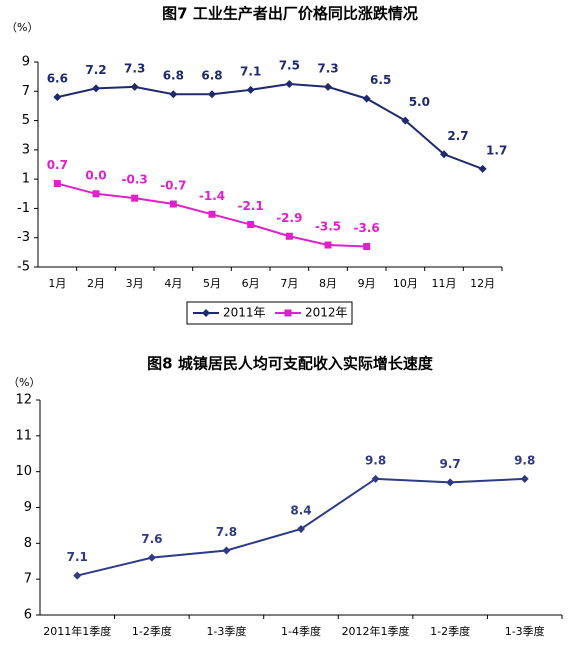 This screenshot has width=569, height=649. I want to click on value-label: -0.7, so click(173, 186).